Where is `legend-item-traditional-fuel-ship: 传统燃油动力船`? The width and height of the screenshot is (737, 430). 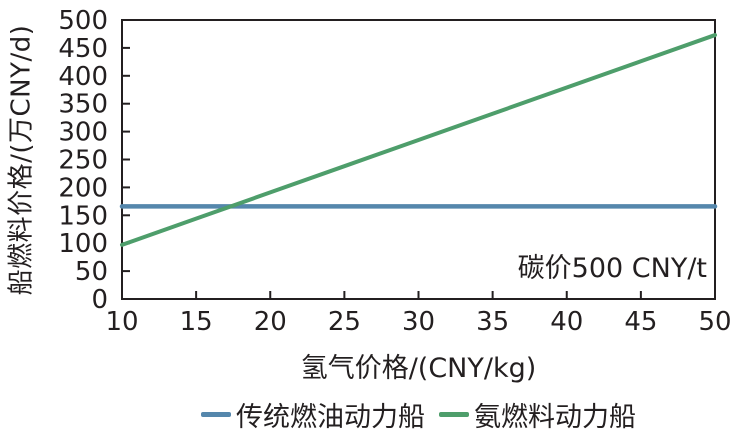 legend-item-traditional-fuel-ship: 传统燃油动力船 is located at coordinates (313, 412).